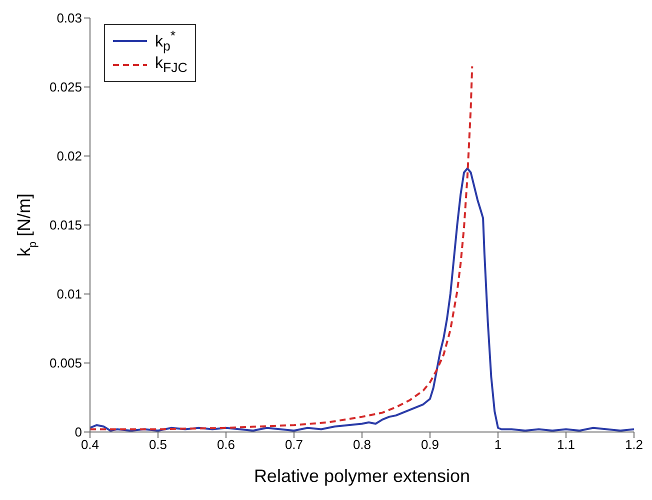 The image size is (652, 500). What do you see at coordinates (78, 432) in the screenshot?
I see `y-tick-label: 0` at bounding box center [78, 432].